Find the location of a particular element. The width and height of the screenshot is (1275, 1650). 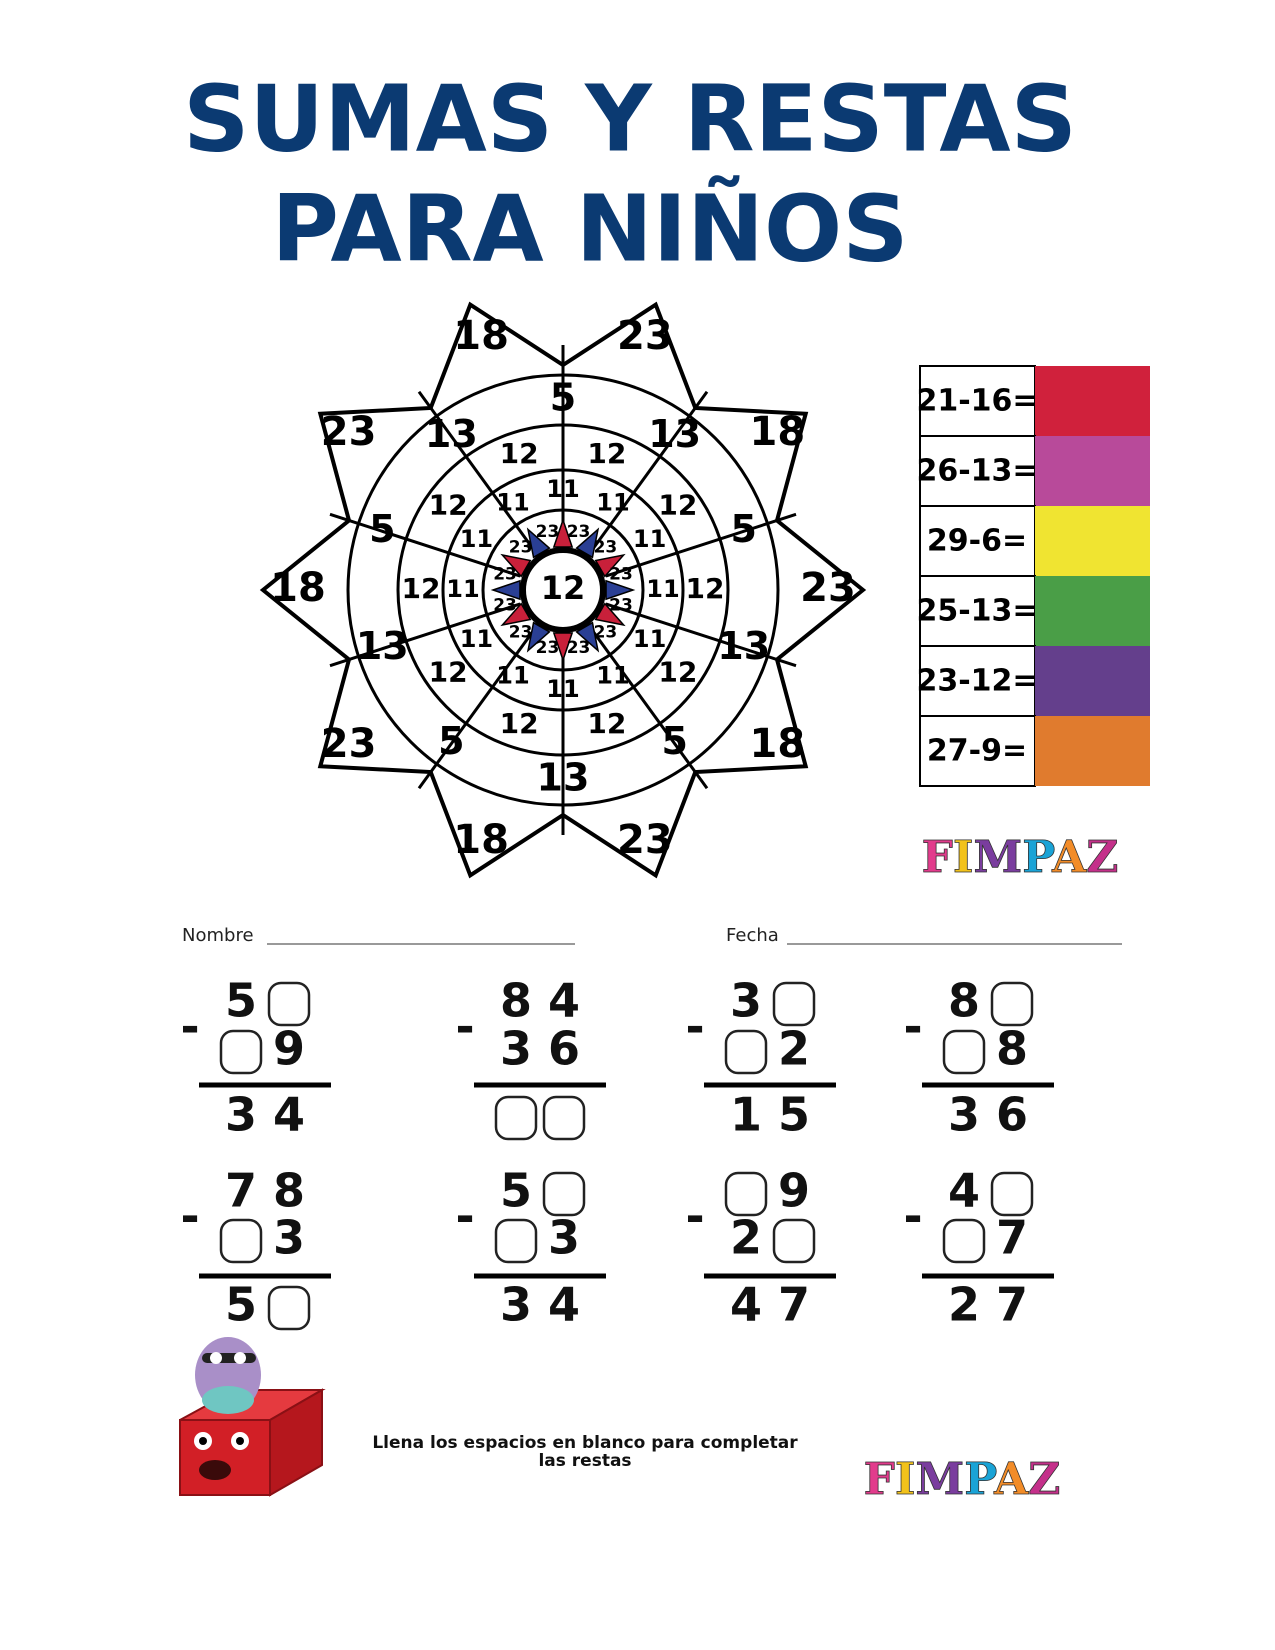

digit: 1 is located at coordinates (746, 1115).